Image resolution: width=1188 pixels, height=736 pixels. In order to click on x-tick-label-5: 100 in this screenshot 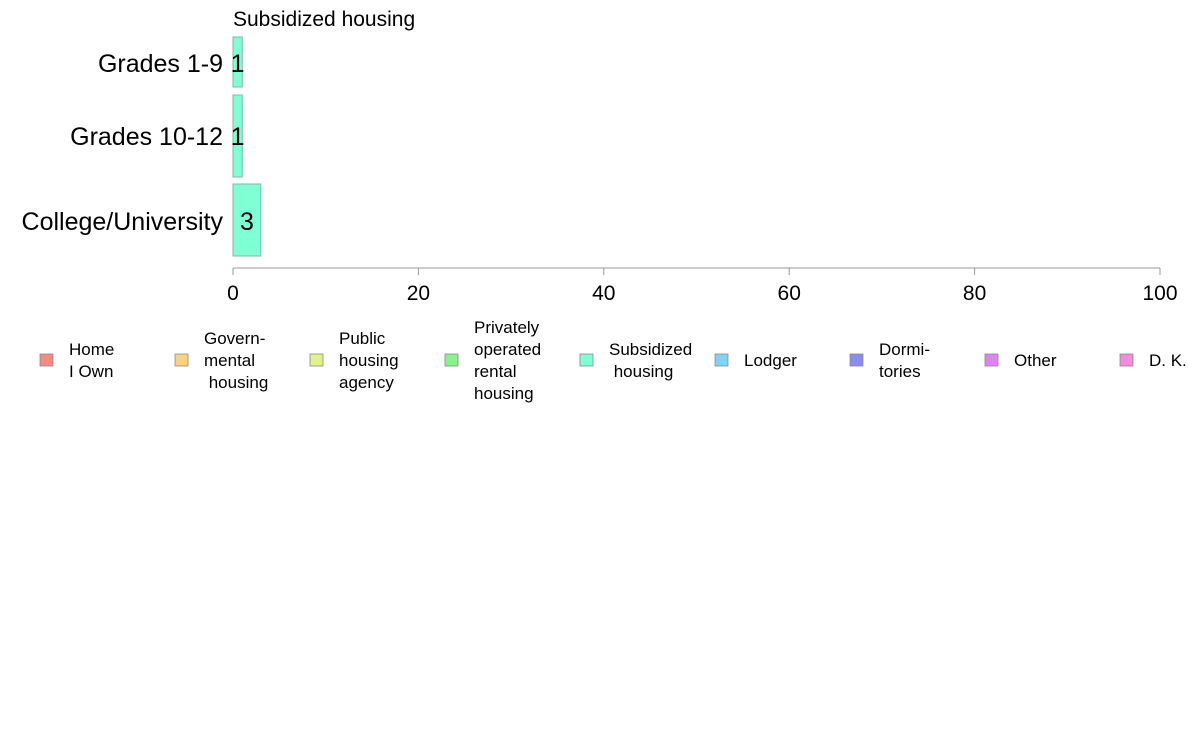, I will do `click(1159, 293)`.